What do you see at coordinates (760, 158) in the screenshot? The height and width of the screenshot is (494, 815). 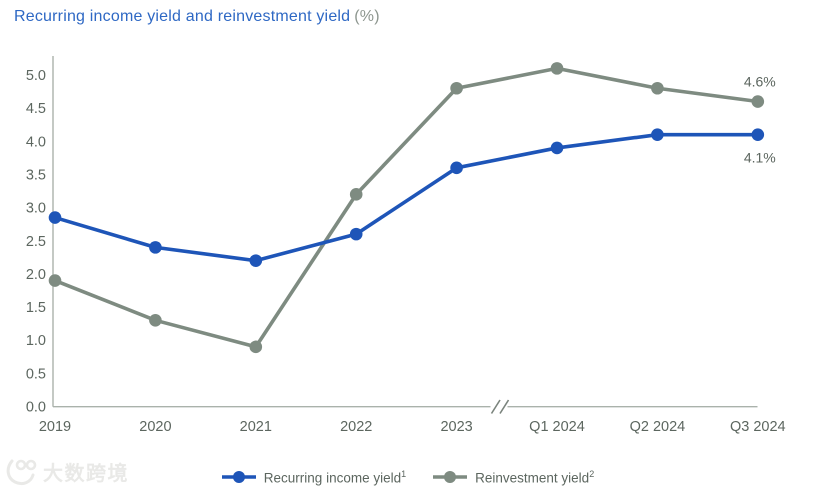 I see `end-value-label: 4.1%` at bounding box center [760, 158].